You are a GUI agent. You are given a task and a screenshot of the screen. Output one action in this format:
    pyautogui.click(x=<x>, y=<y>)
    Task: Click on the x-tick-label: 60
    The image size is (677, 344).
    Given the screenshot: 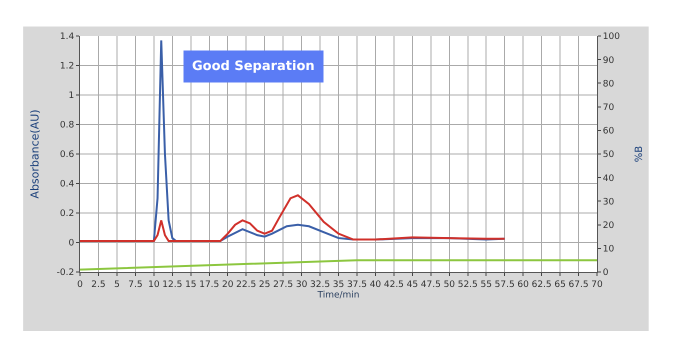 What is the action you would take?
    pyautogui.click(x=523, y=285)
    